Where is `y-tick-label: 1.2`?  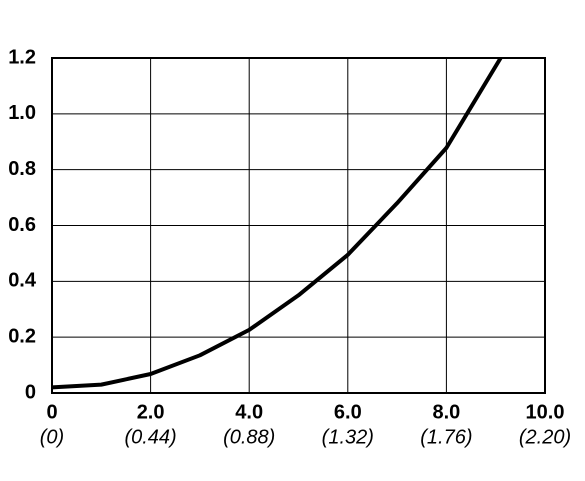
y-tick-label: 1.2 is located at coordinates (22, 57).